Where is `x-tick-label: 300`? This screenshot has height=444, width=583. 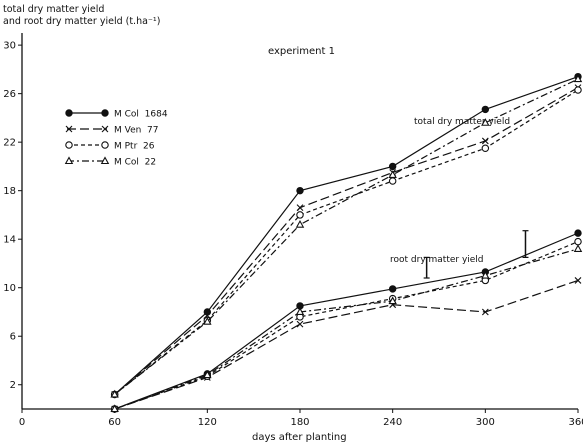 x-tick-label: 300 is located at coordinates (485, 422).